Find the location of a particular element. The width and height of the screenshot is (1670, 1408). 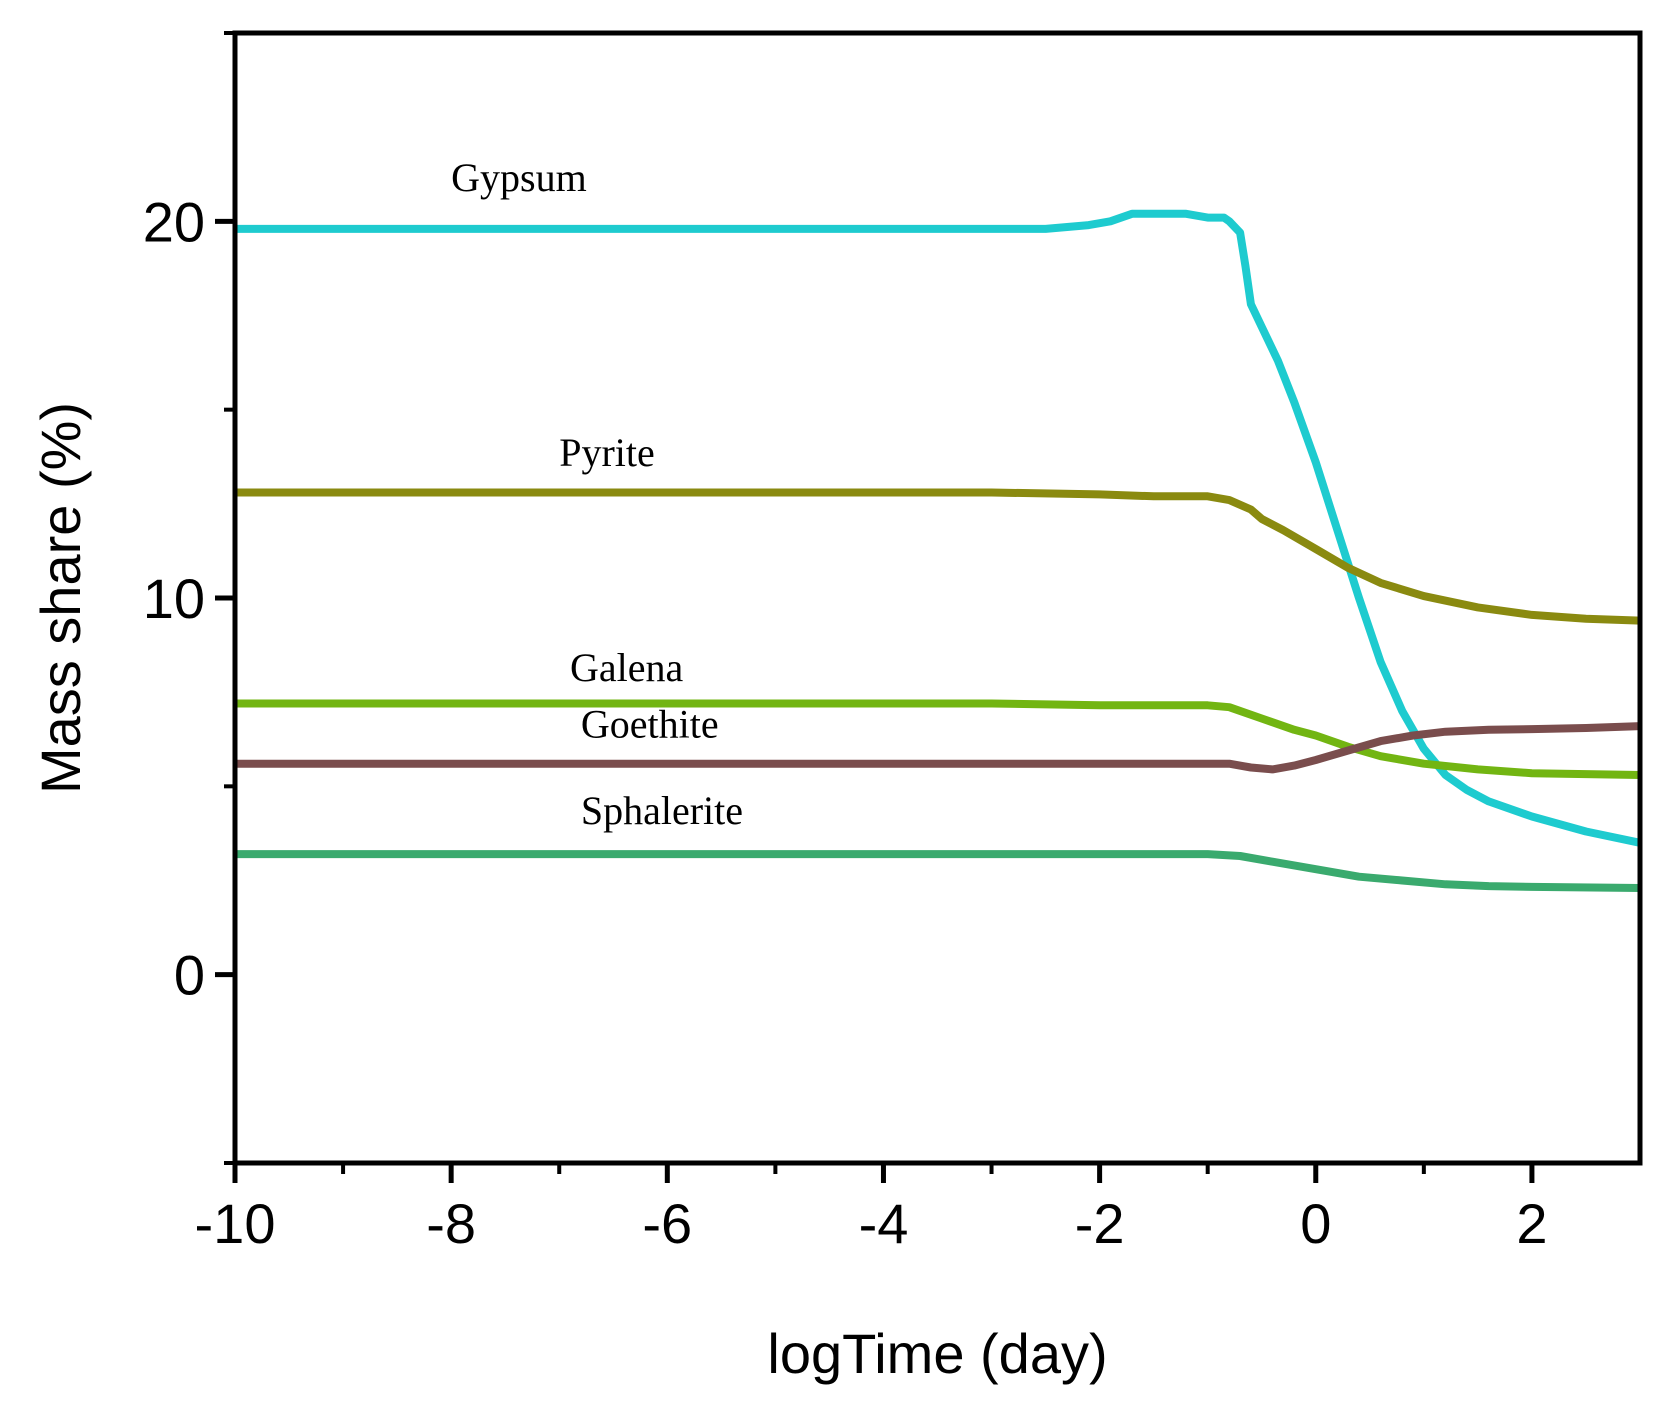

series-label-sphalerite: Sphalerite is located at coordinates (662, 810).